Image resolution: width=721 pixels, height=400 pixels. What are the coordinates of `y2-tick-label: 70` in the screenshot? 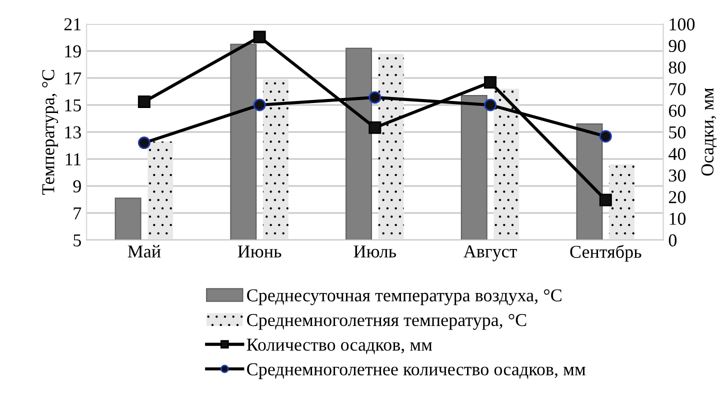 It's located at (677, 89).